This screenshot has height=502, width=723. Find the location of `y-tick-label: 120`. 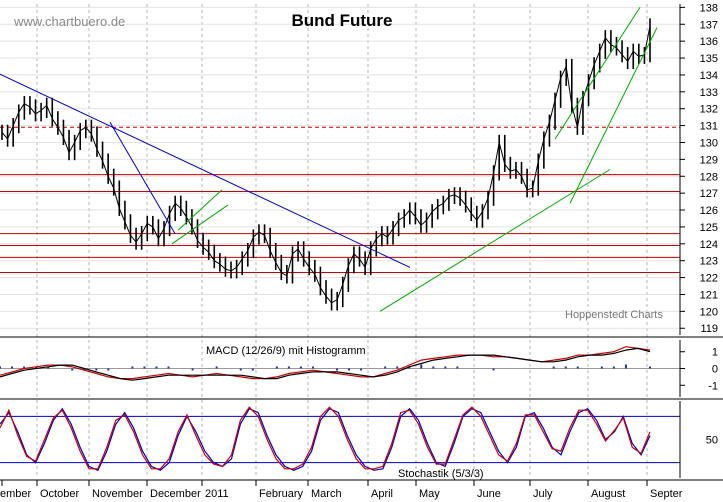

y-tick-label: 120 is located at coordinates (709, 312).